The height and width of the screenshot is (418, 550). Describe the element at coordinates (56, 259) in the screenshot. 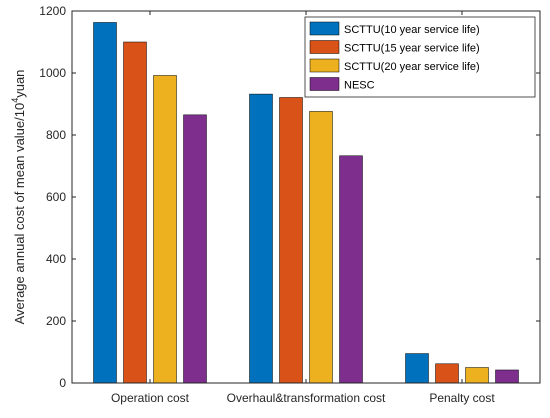

I see `y-tick-label: 400` at that location.